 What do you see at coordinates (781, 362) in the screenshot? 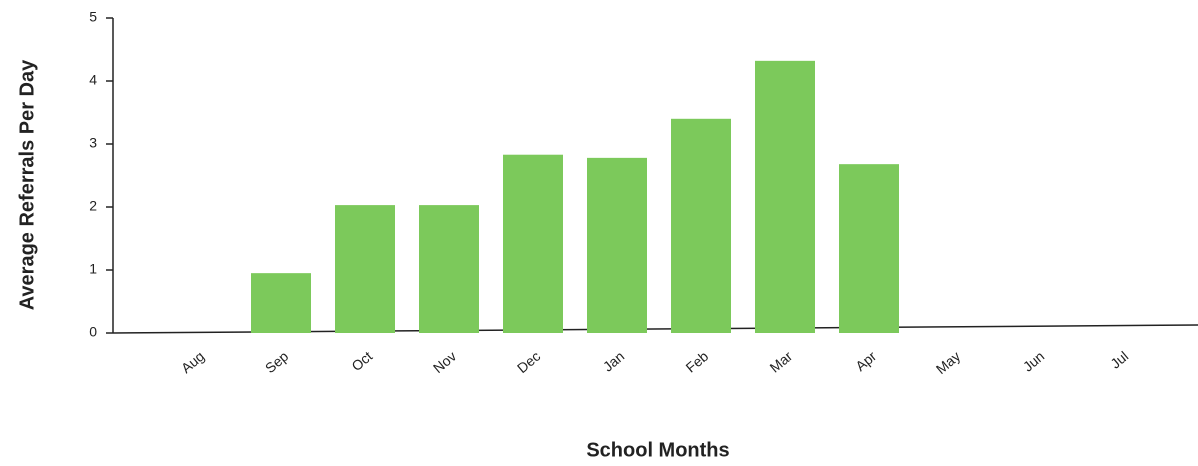
I see `x-tick-label: Mar` at bounding box center [781, 362].